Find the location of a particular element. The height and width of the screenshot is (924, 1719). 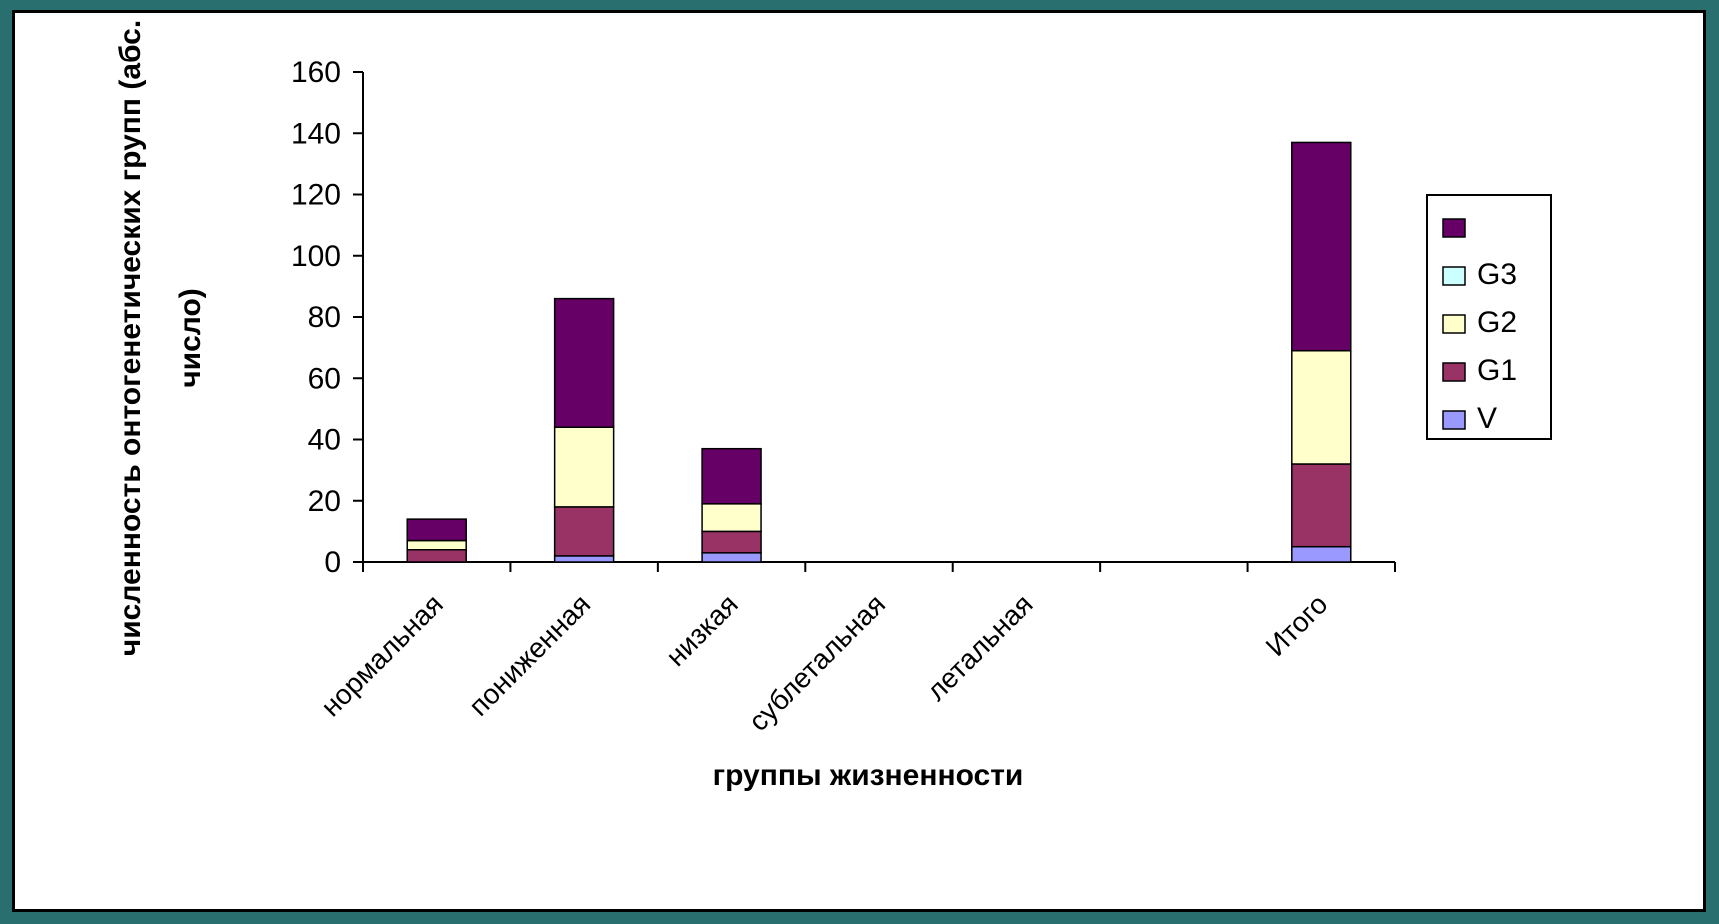

legend-label: V is located at coordinates (1487, 418).